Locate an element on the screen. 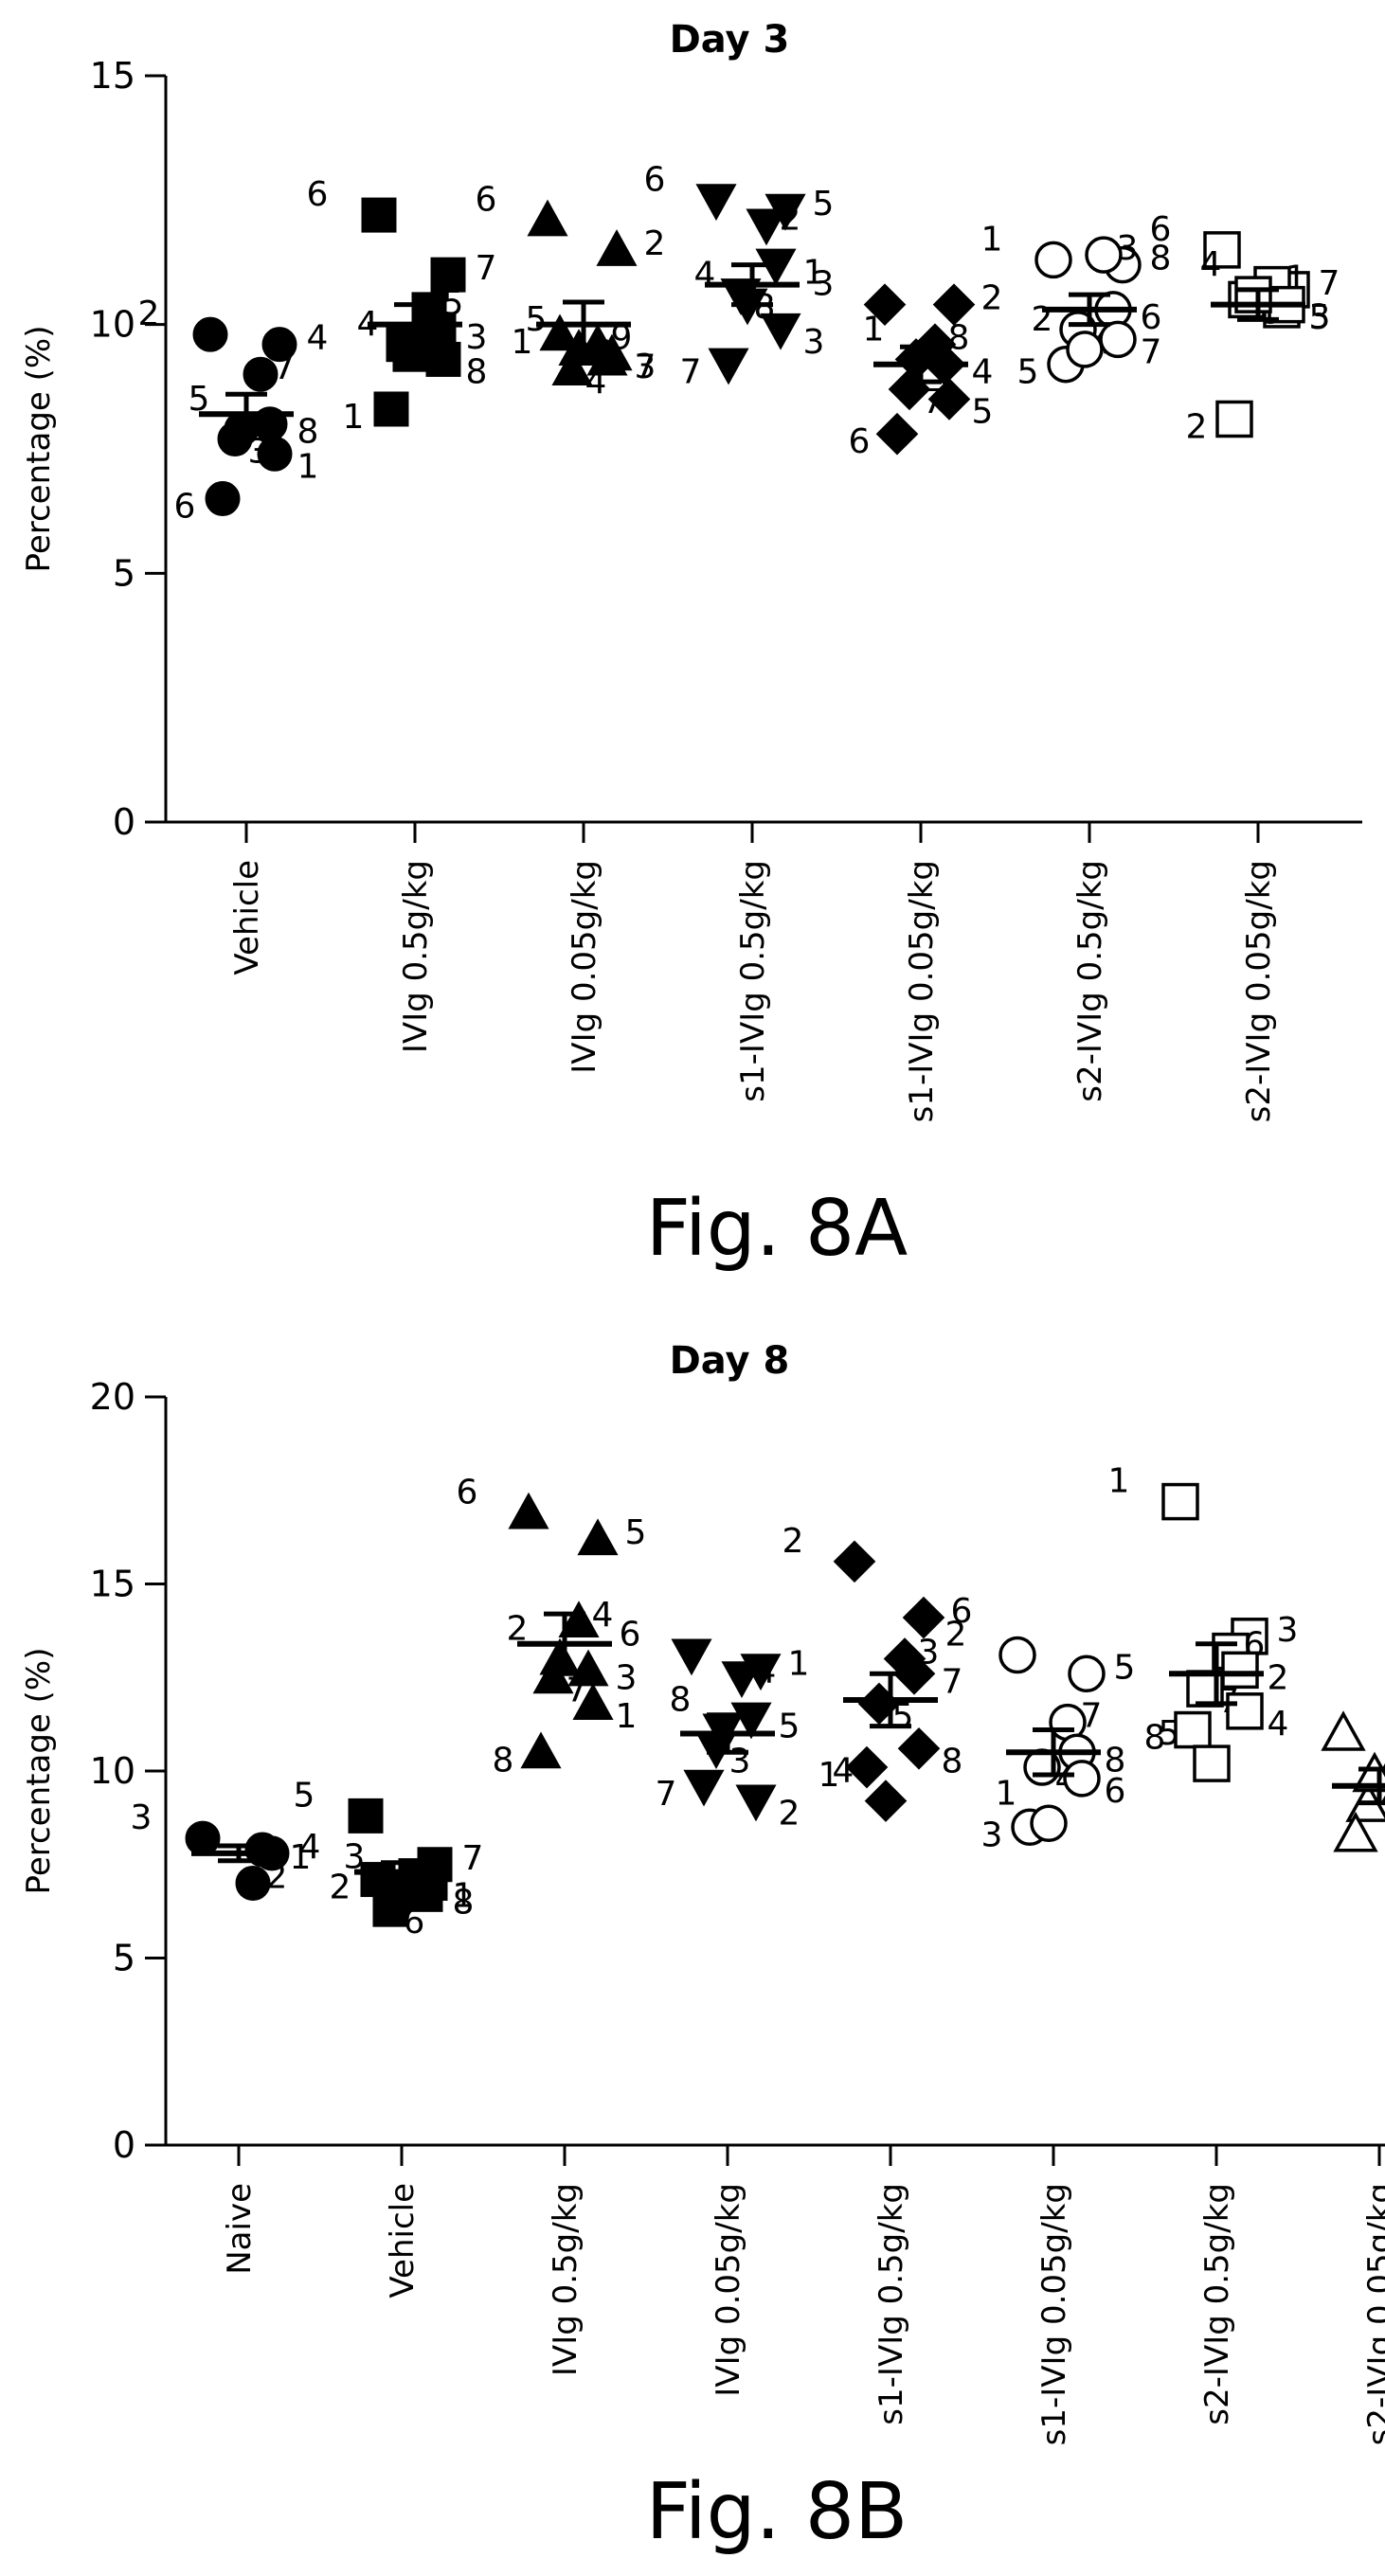 This screenshot has width=1385, height=2576. series-group: 3 421 is located at coordinates (225, 1849).